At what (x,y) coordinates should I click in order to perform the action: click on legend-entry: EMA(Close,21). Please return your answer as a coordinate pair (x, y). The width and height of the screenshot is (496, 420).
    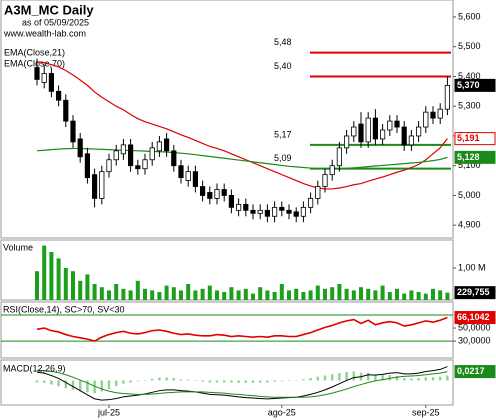
    Looking at the image, I should click on (34, 52).